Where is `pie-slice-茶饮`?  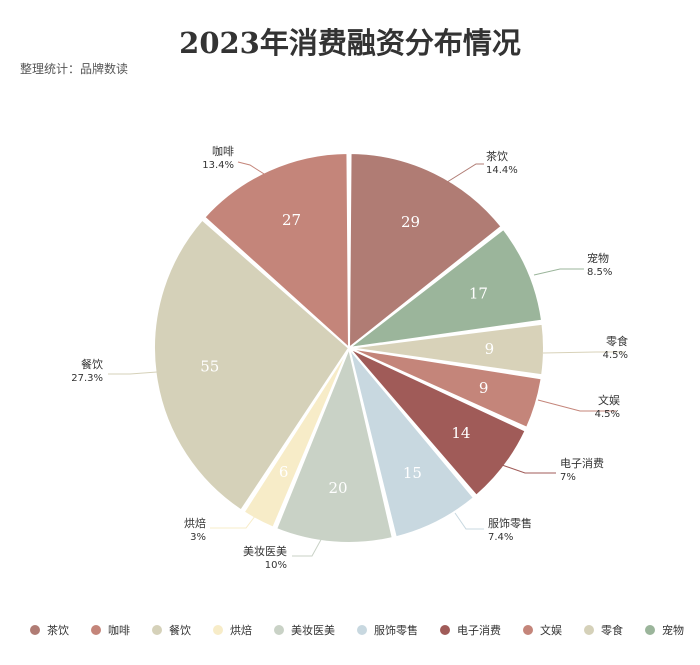 pie-slice-茶饮 is located at coordinates (425, 250).